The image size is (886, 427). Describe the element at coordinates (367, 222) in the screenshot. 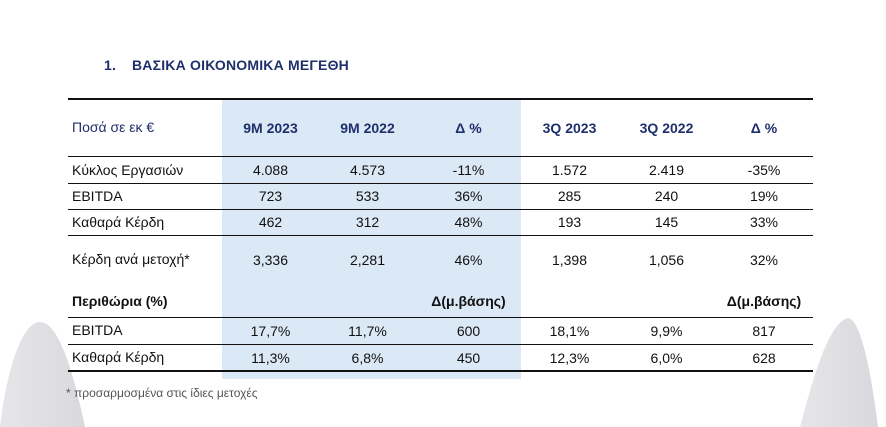

I see `table-cell: 312` at that location.